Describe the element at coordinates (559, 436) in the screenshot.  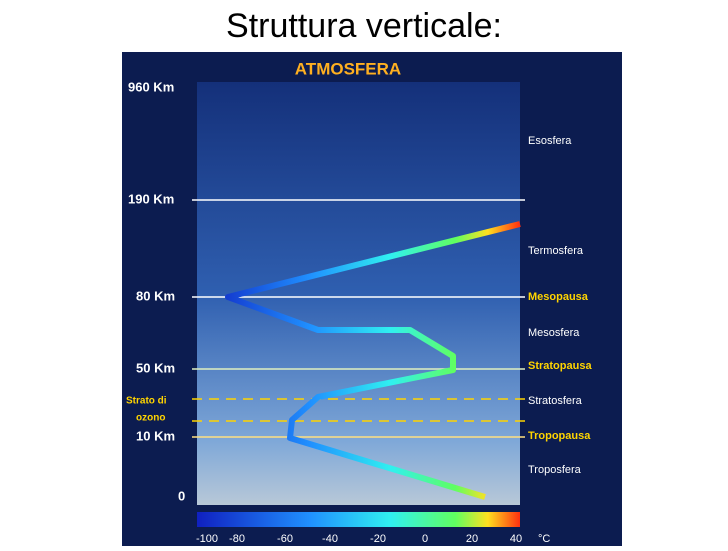
I see `pause-label: Tropopausa` at that location.